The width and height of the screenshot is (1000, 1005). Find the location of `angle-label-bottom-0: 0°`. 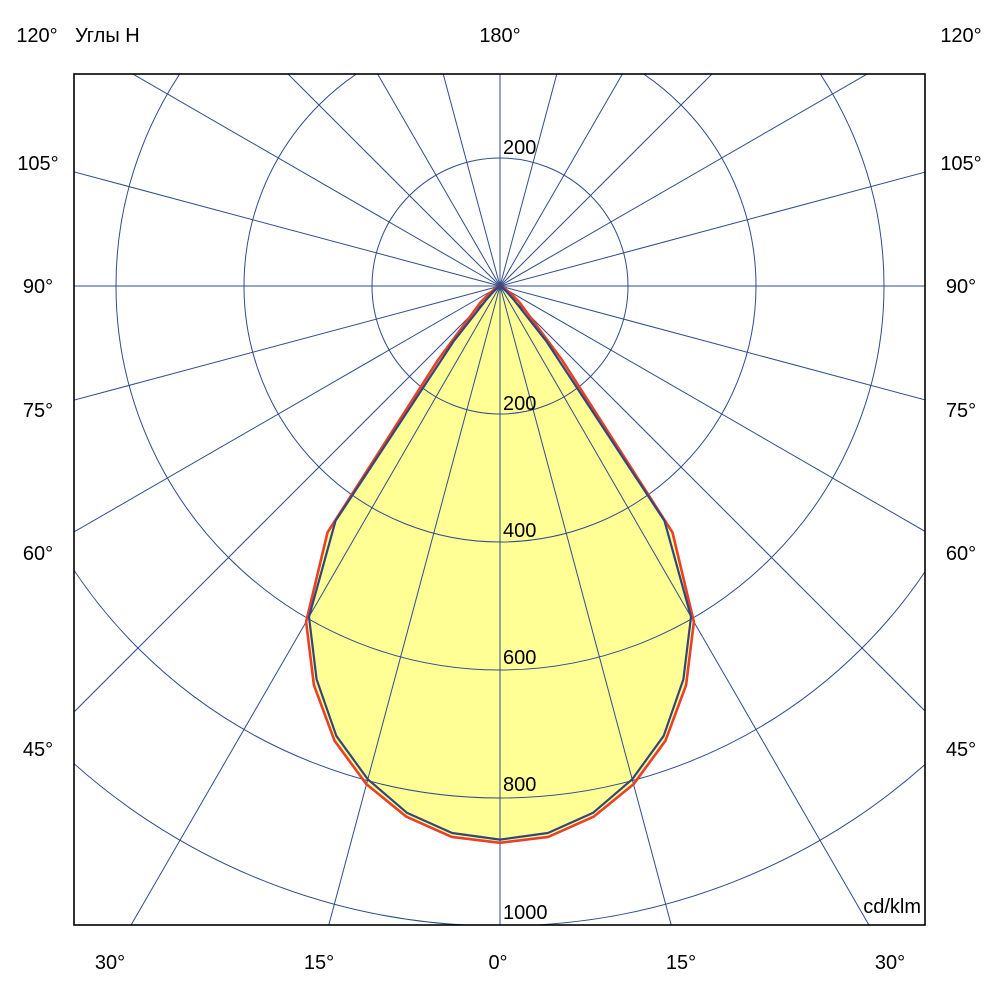

angle-label-bottom-0: 0° is located at coordinates (497, 963).